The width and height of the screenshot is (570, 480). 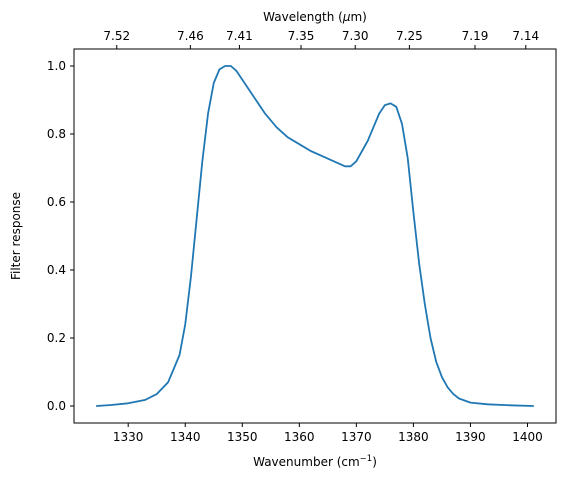 What do you see at coordinates (374, 462) in the screenshot?
I see `x-axis-label-tail: )` at bounding box center [374, 462].